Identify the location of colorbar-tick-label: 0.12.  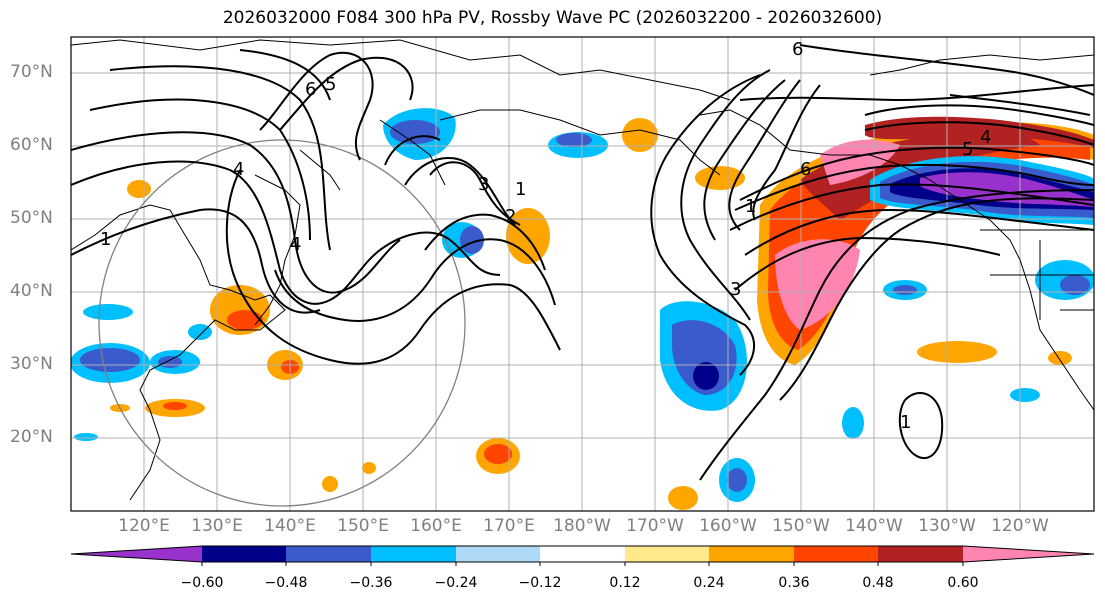
(625, 583).